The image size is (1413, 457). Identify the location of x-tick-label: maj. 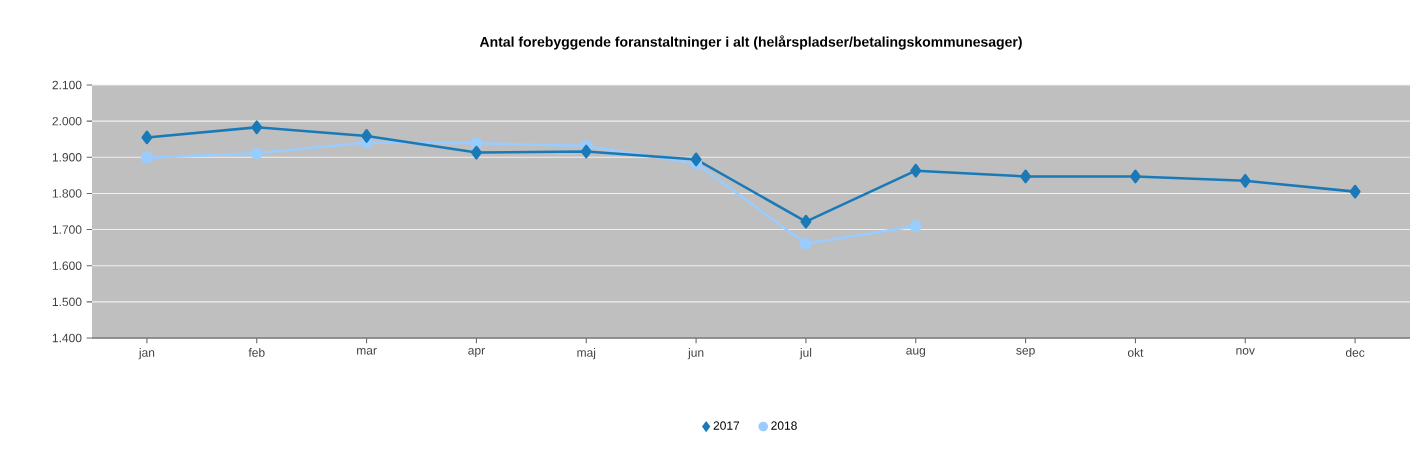
(586, 354).